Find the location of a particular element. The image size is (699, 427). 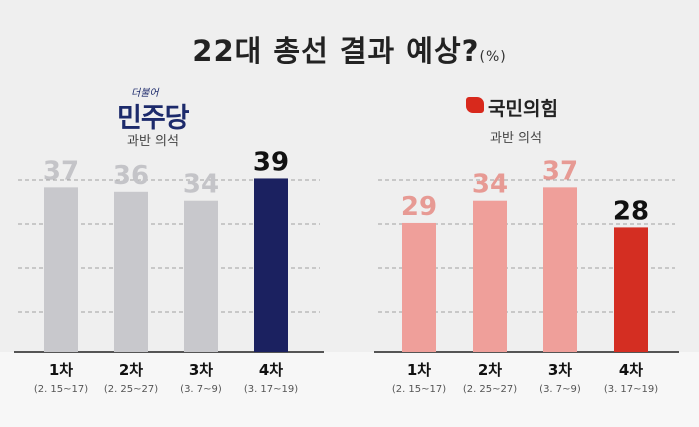

democratic-value-label: 34 is located at coordinates (201, 185).